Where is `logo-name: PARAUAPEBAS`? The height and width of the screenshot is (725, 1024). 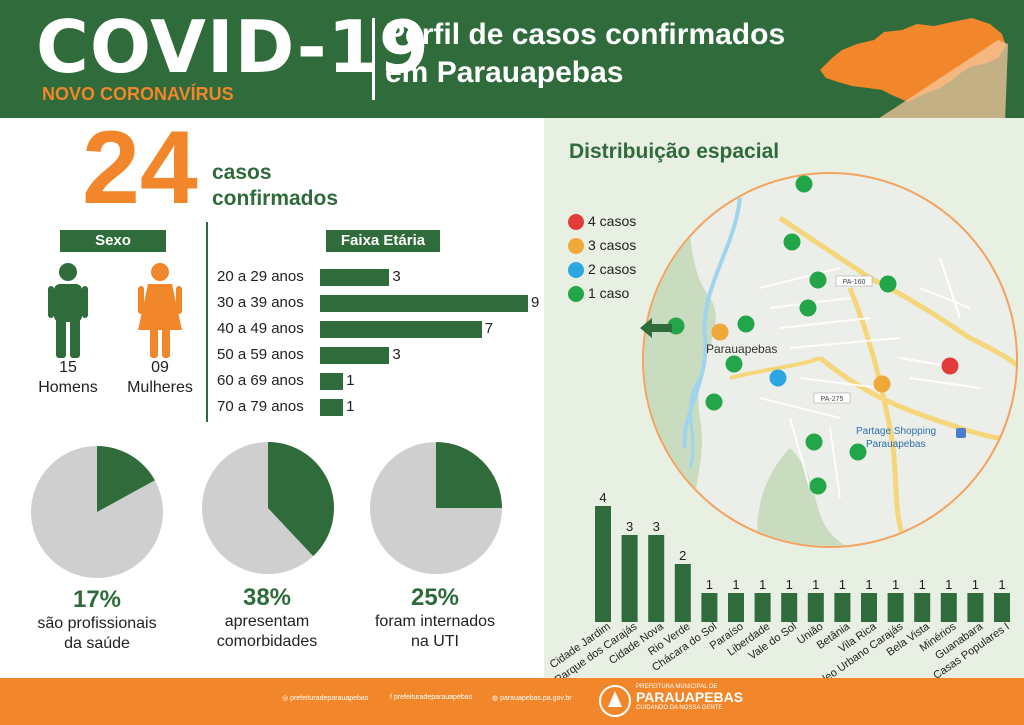
logo-name: PARAUAPEBAS is located at coordinates (690, 697).